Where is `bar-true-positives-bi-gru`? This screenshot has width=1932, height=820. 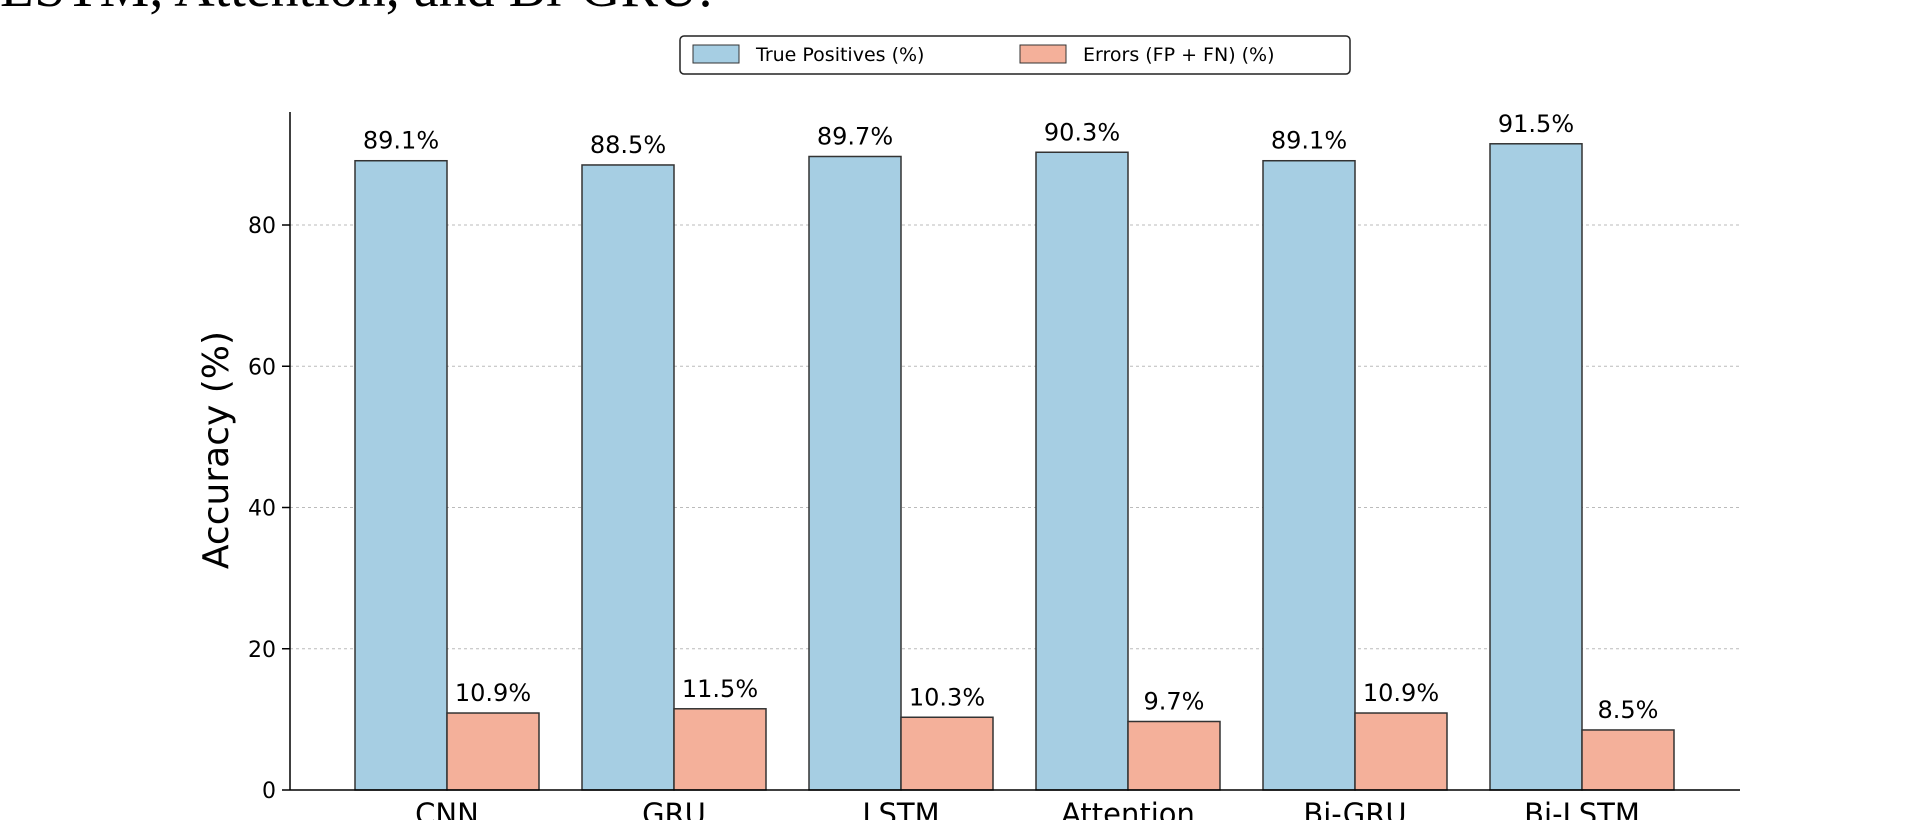 bar-true-positives-bi-gru is located at coordinates (1309, 475).